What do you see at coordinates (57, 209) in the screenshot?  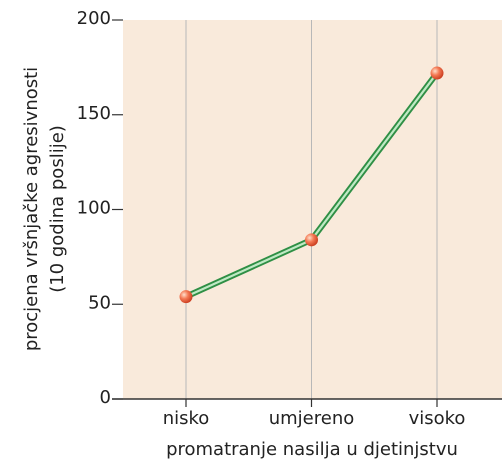 I see `y-axis-label: (10 godina poslije)` at bounding box center [57, 209].